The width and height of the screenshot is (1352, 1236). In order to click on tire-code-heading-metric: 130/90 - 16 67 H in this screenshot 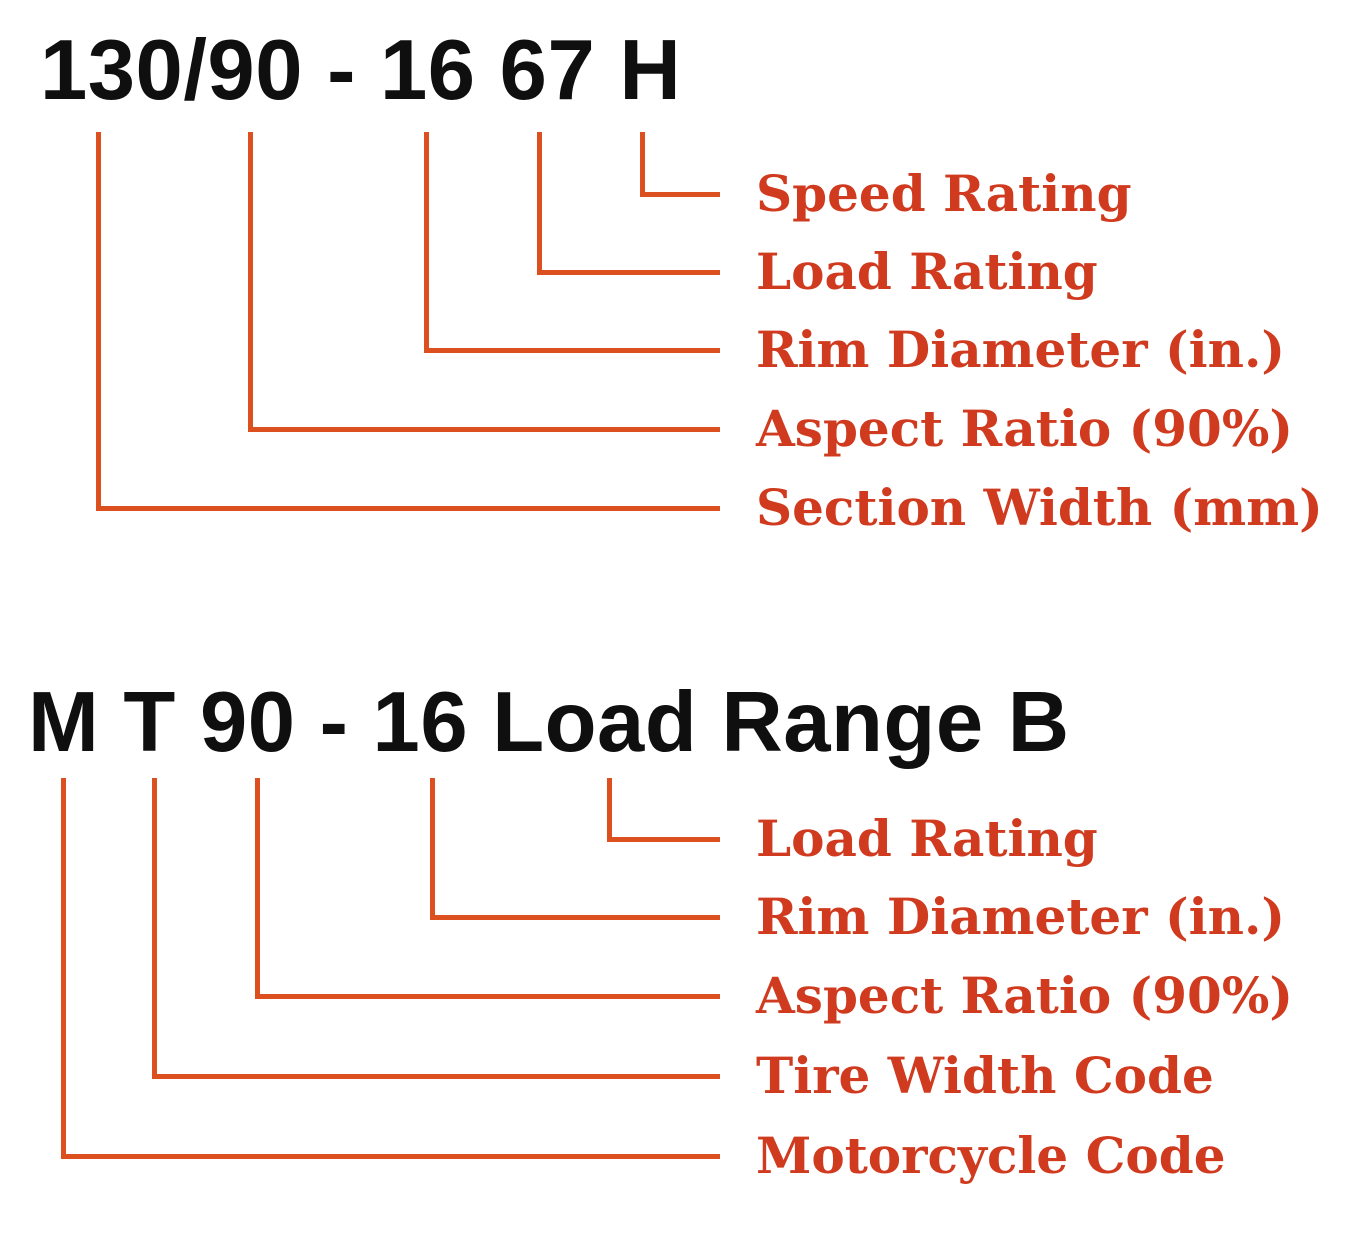, I will do `click(361, 70)`.